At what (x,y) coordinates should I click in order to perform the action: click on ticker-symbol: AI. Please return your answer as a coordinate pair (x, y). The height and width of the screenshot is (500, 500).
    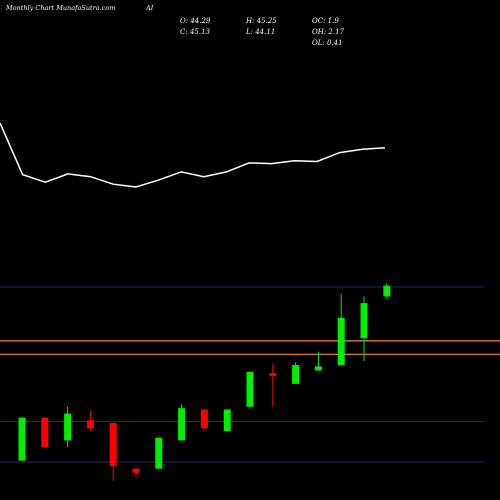
    Looking at the image, I should click on (150, 8).